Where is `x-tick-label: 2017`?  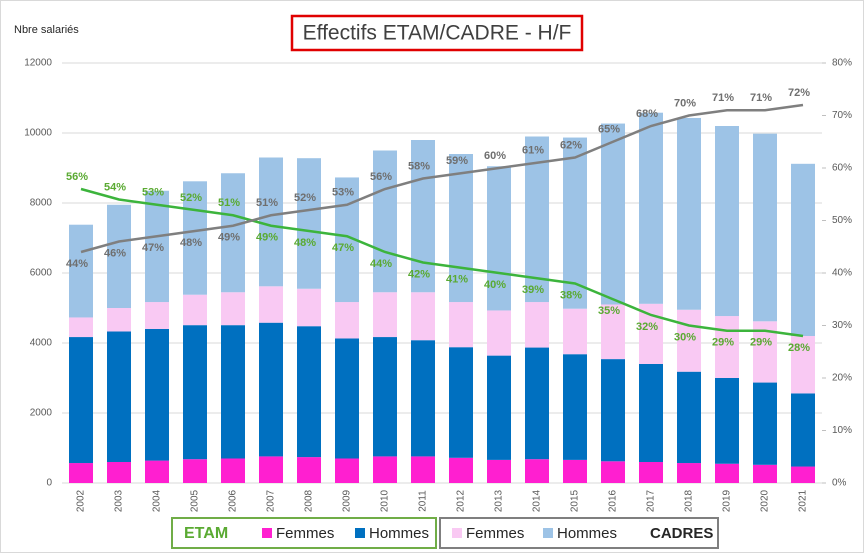 x-tick-label: 2017 is located at coordinates (651, 500).